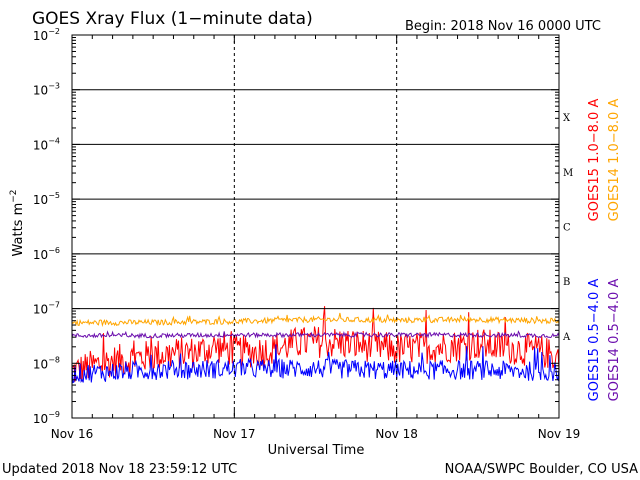 This screenshot has height=480, width=640. I want to click on y-tick-label-5: 10⁻⁷, so click(46, 309).